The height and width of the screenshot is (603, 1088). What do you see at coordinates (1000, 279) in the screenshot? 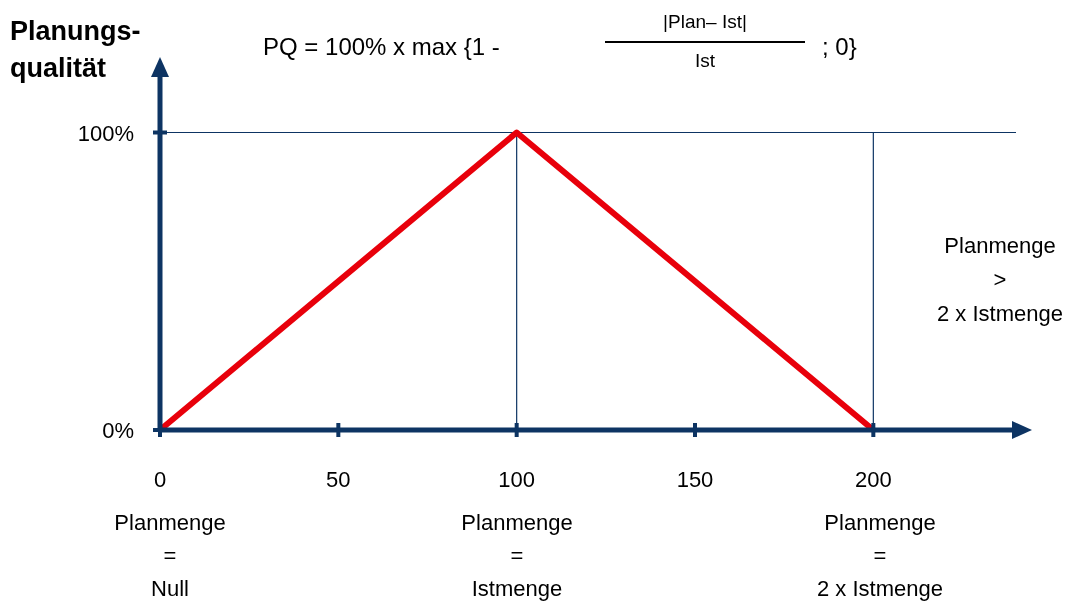
I see `annotation: Planmenge > 2 x Istmenge` at bounding box center [1000, 279].